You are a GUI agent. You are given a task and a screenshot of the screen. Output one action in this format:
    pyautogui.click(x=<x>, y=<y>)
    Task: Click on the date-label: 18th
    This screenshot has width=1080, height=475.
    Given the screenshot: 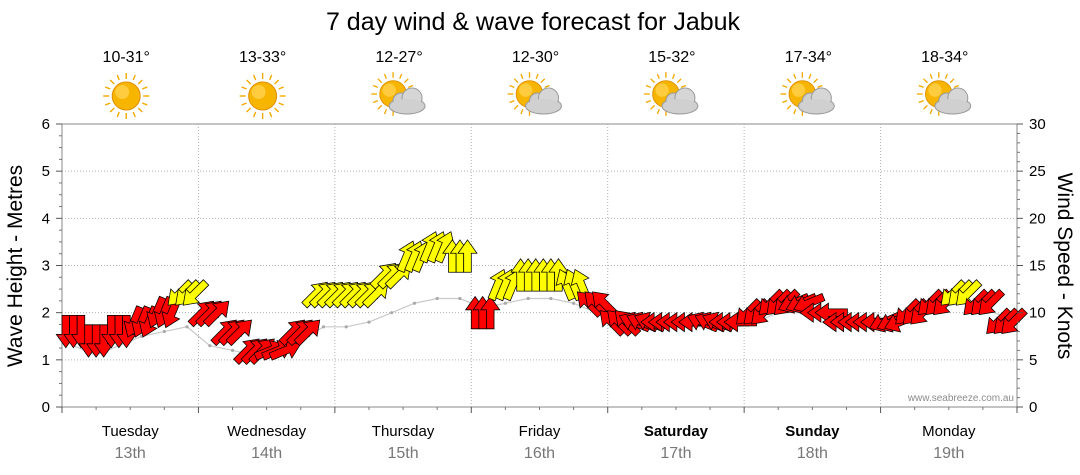 What is the action you would take?
    pyautogui.click(x=812, y=453)
    